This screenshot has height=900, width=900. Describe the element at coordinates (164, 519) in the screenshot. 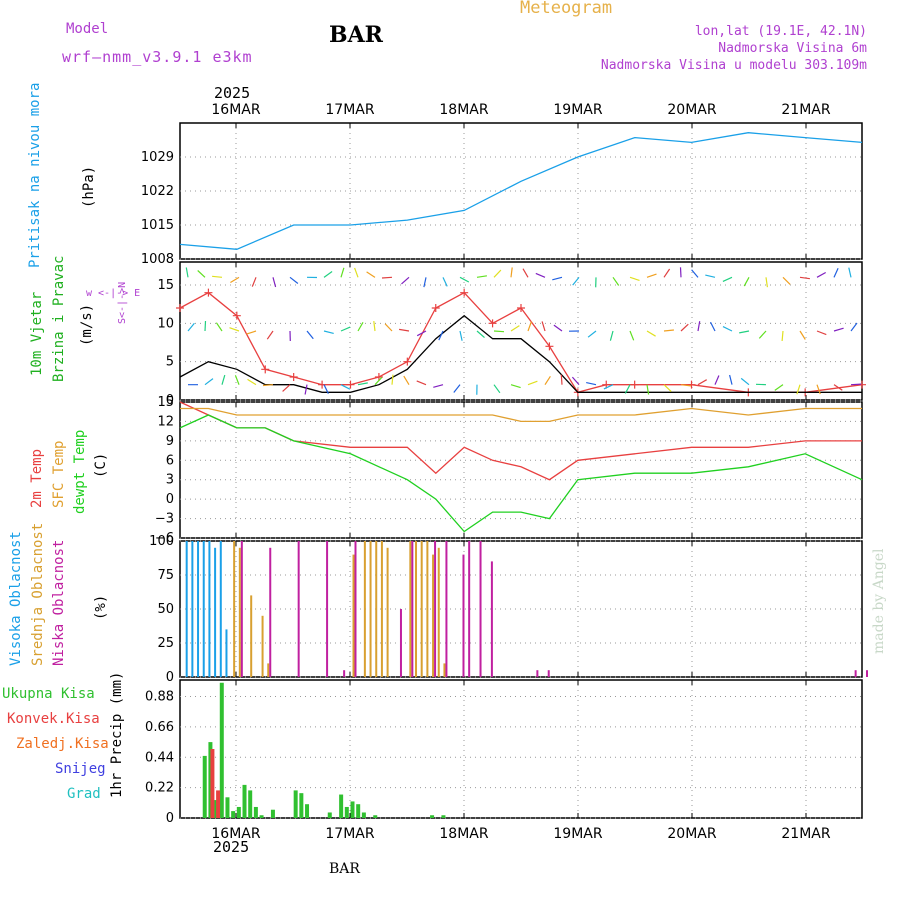

I see `y-tick-label: −3` at that location.